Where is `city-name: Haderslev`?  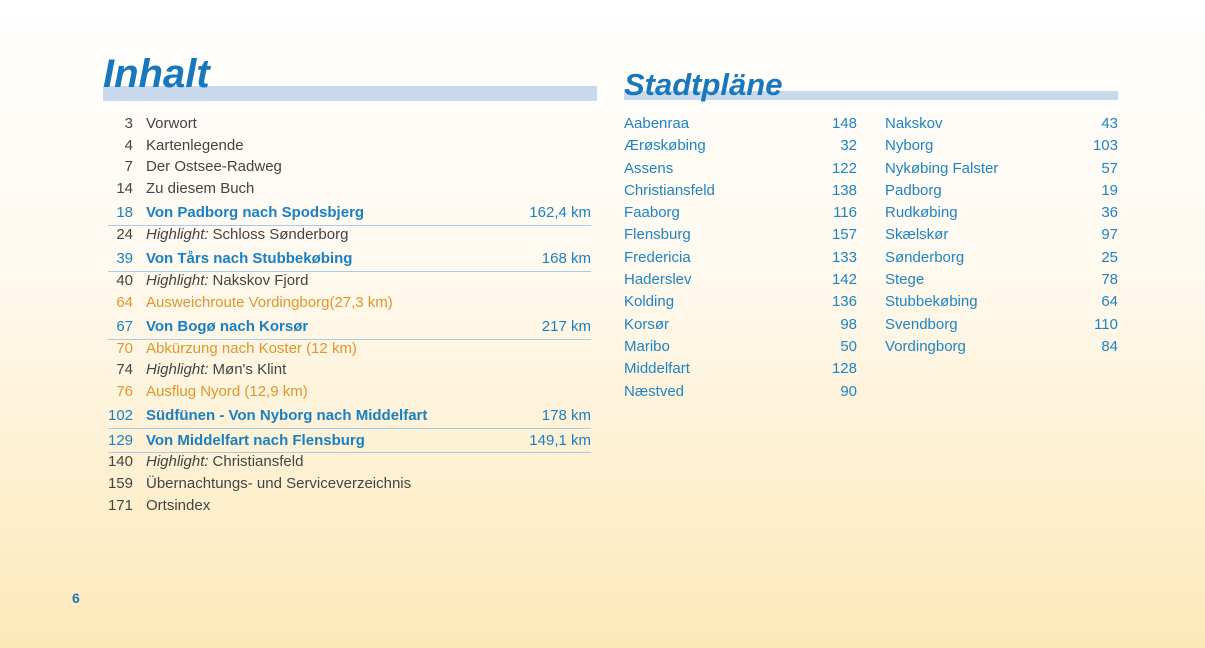
city-name: Haderslev is located at coordinates (658, 280).